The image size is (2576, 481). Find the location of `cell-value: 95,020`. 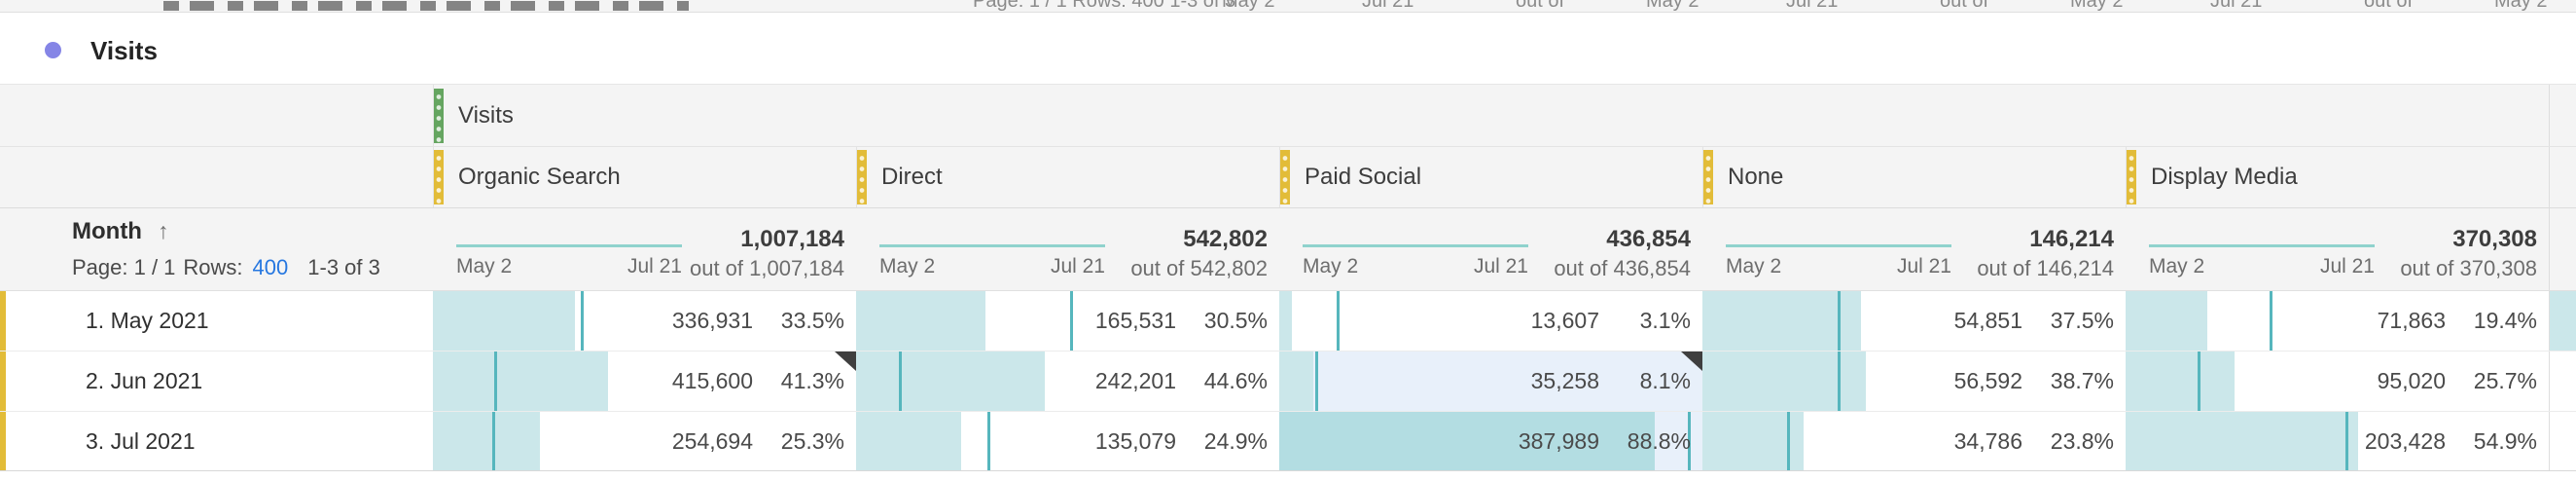

cell-value: 95,020 is located at coordinates (2411, 380).